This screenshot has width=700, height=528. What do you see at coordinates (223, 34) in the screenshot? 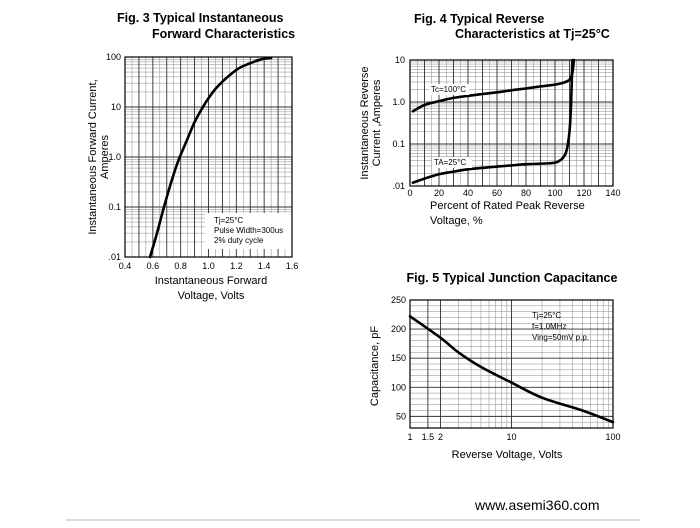
I see `chart-title-line: Forward Characteristics` at bounding box center [223, 34].